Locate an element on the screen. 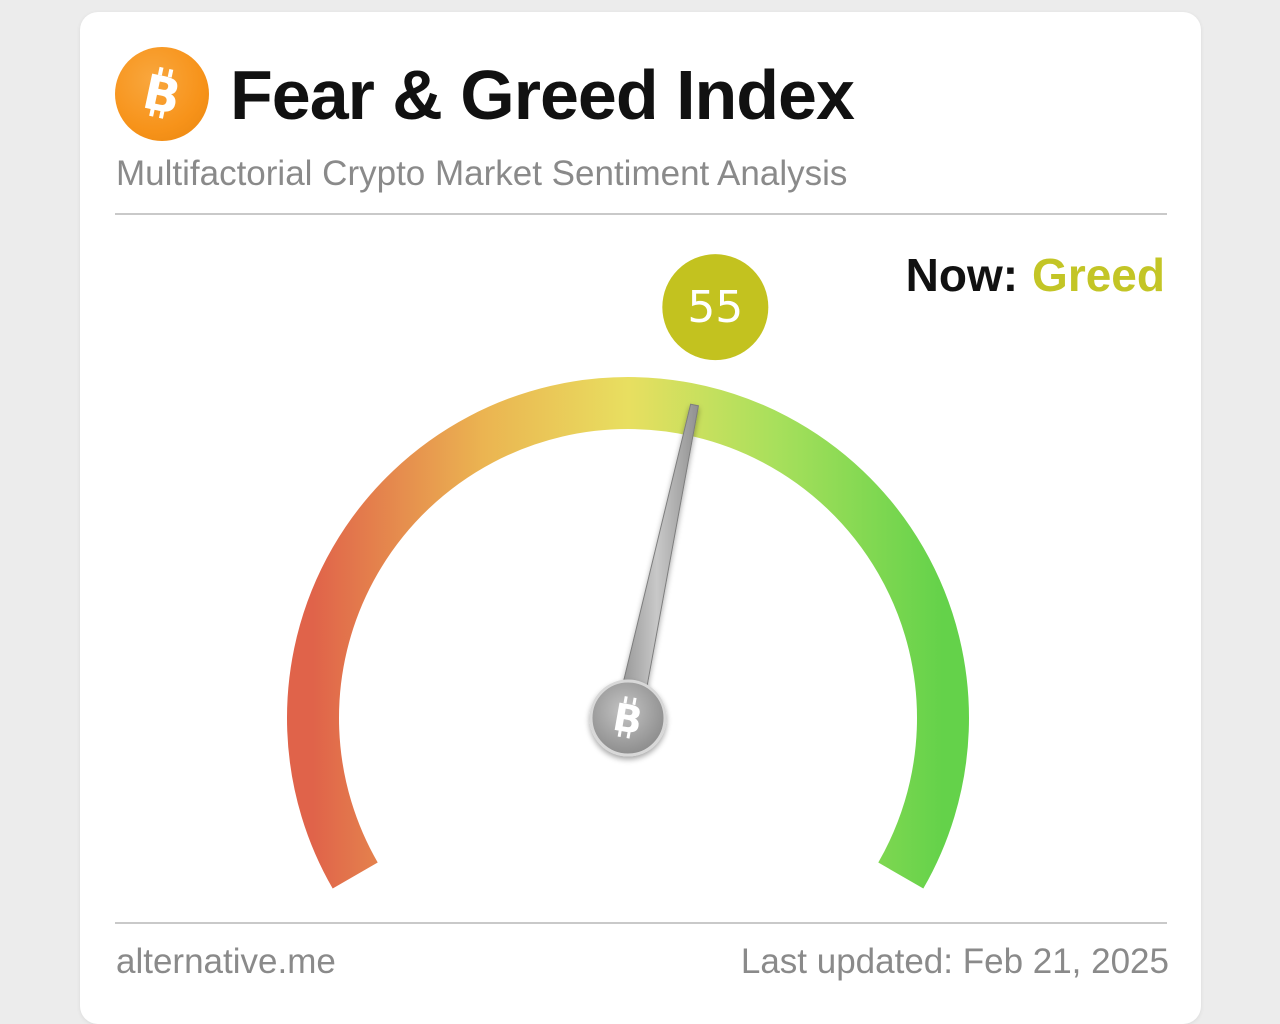 This screenshot has height=1024, width=1280. now-label: Now: is located at coordinates (962, 275).